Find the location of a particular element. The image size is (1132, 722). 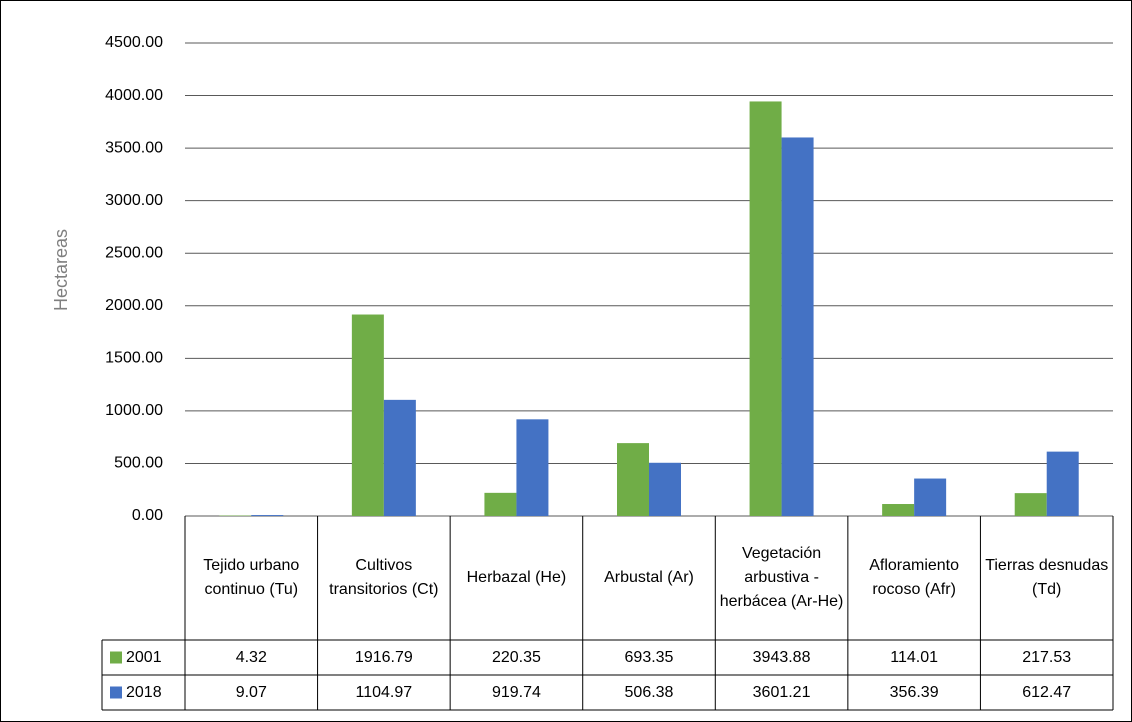

legend-label: 2001 is located at coordinates (144, 657).